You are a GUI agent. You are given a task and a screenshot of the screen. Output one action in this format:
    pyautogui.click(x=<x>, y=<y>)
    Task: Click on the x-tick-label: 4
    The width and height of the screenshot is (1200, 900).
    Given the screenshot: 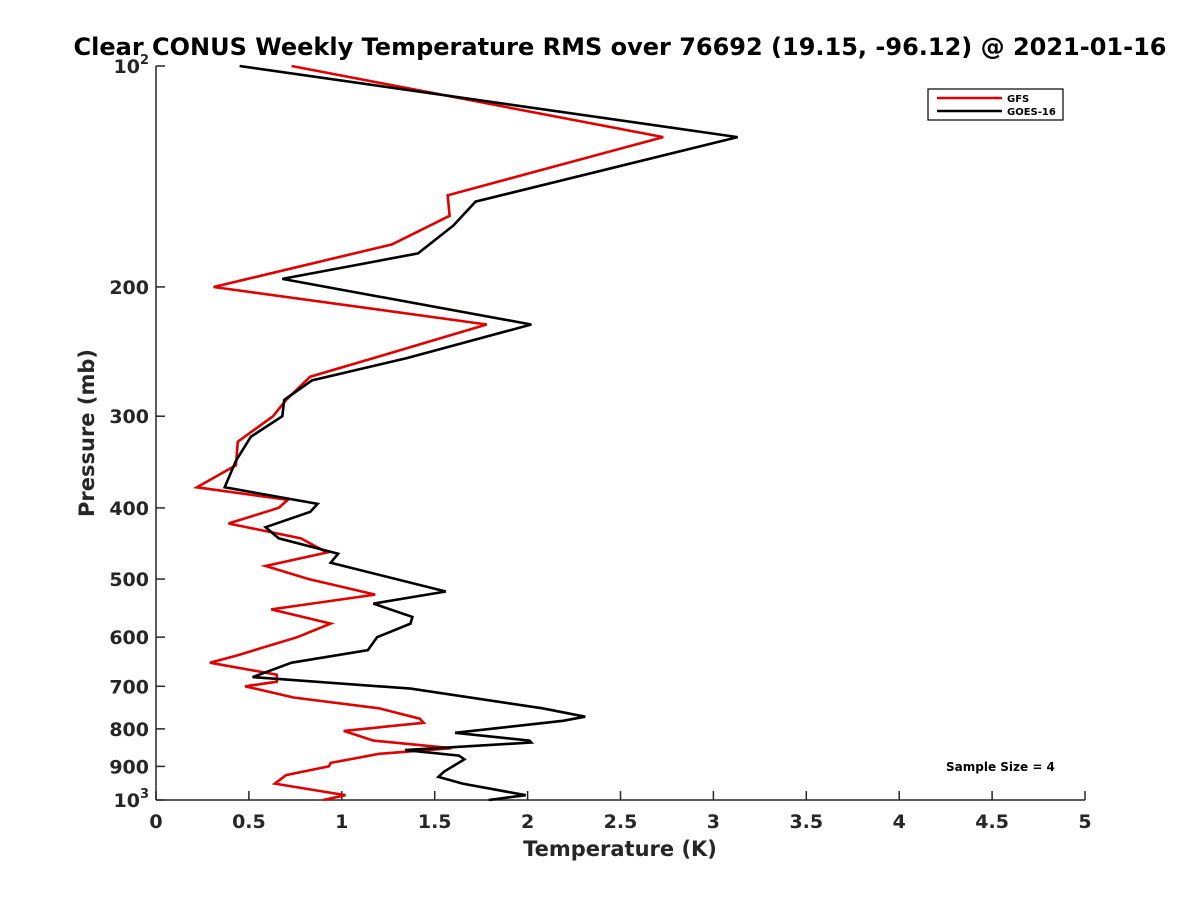 What is the action you would take?
    pyautogui.click(x=899, y=822)
    